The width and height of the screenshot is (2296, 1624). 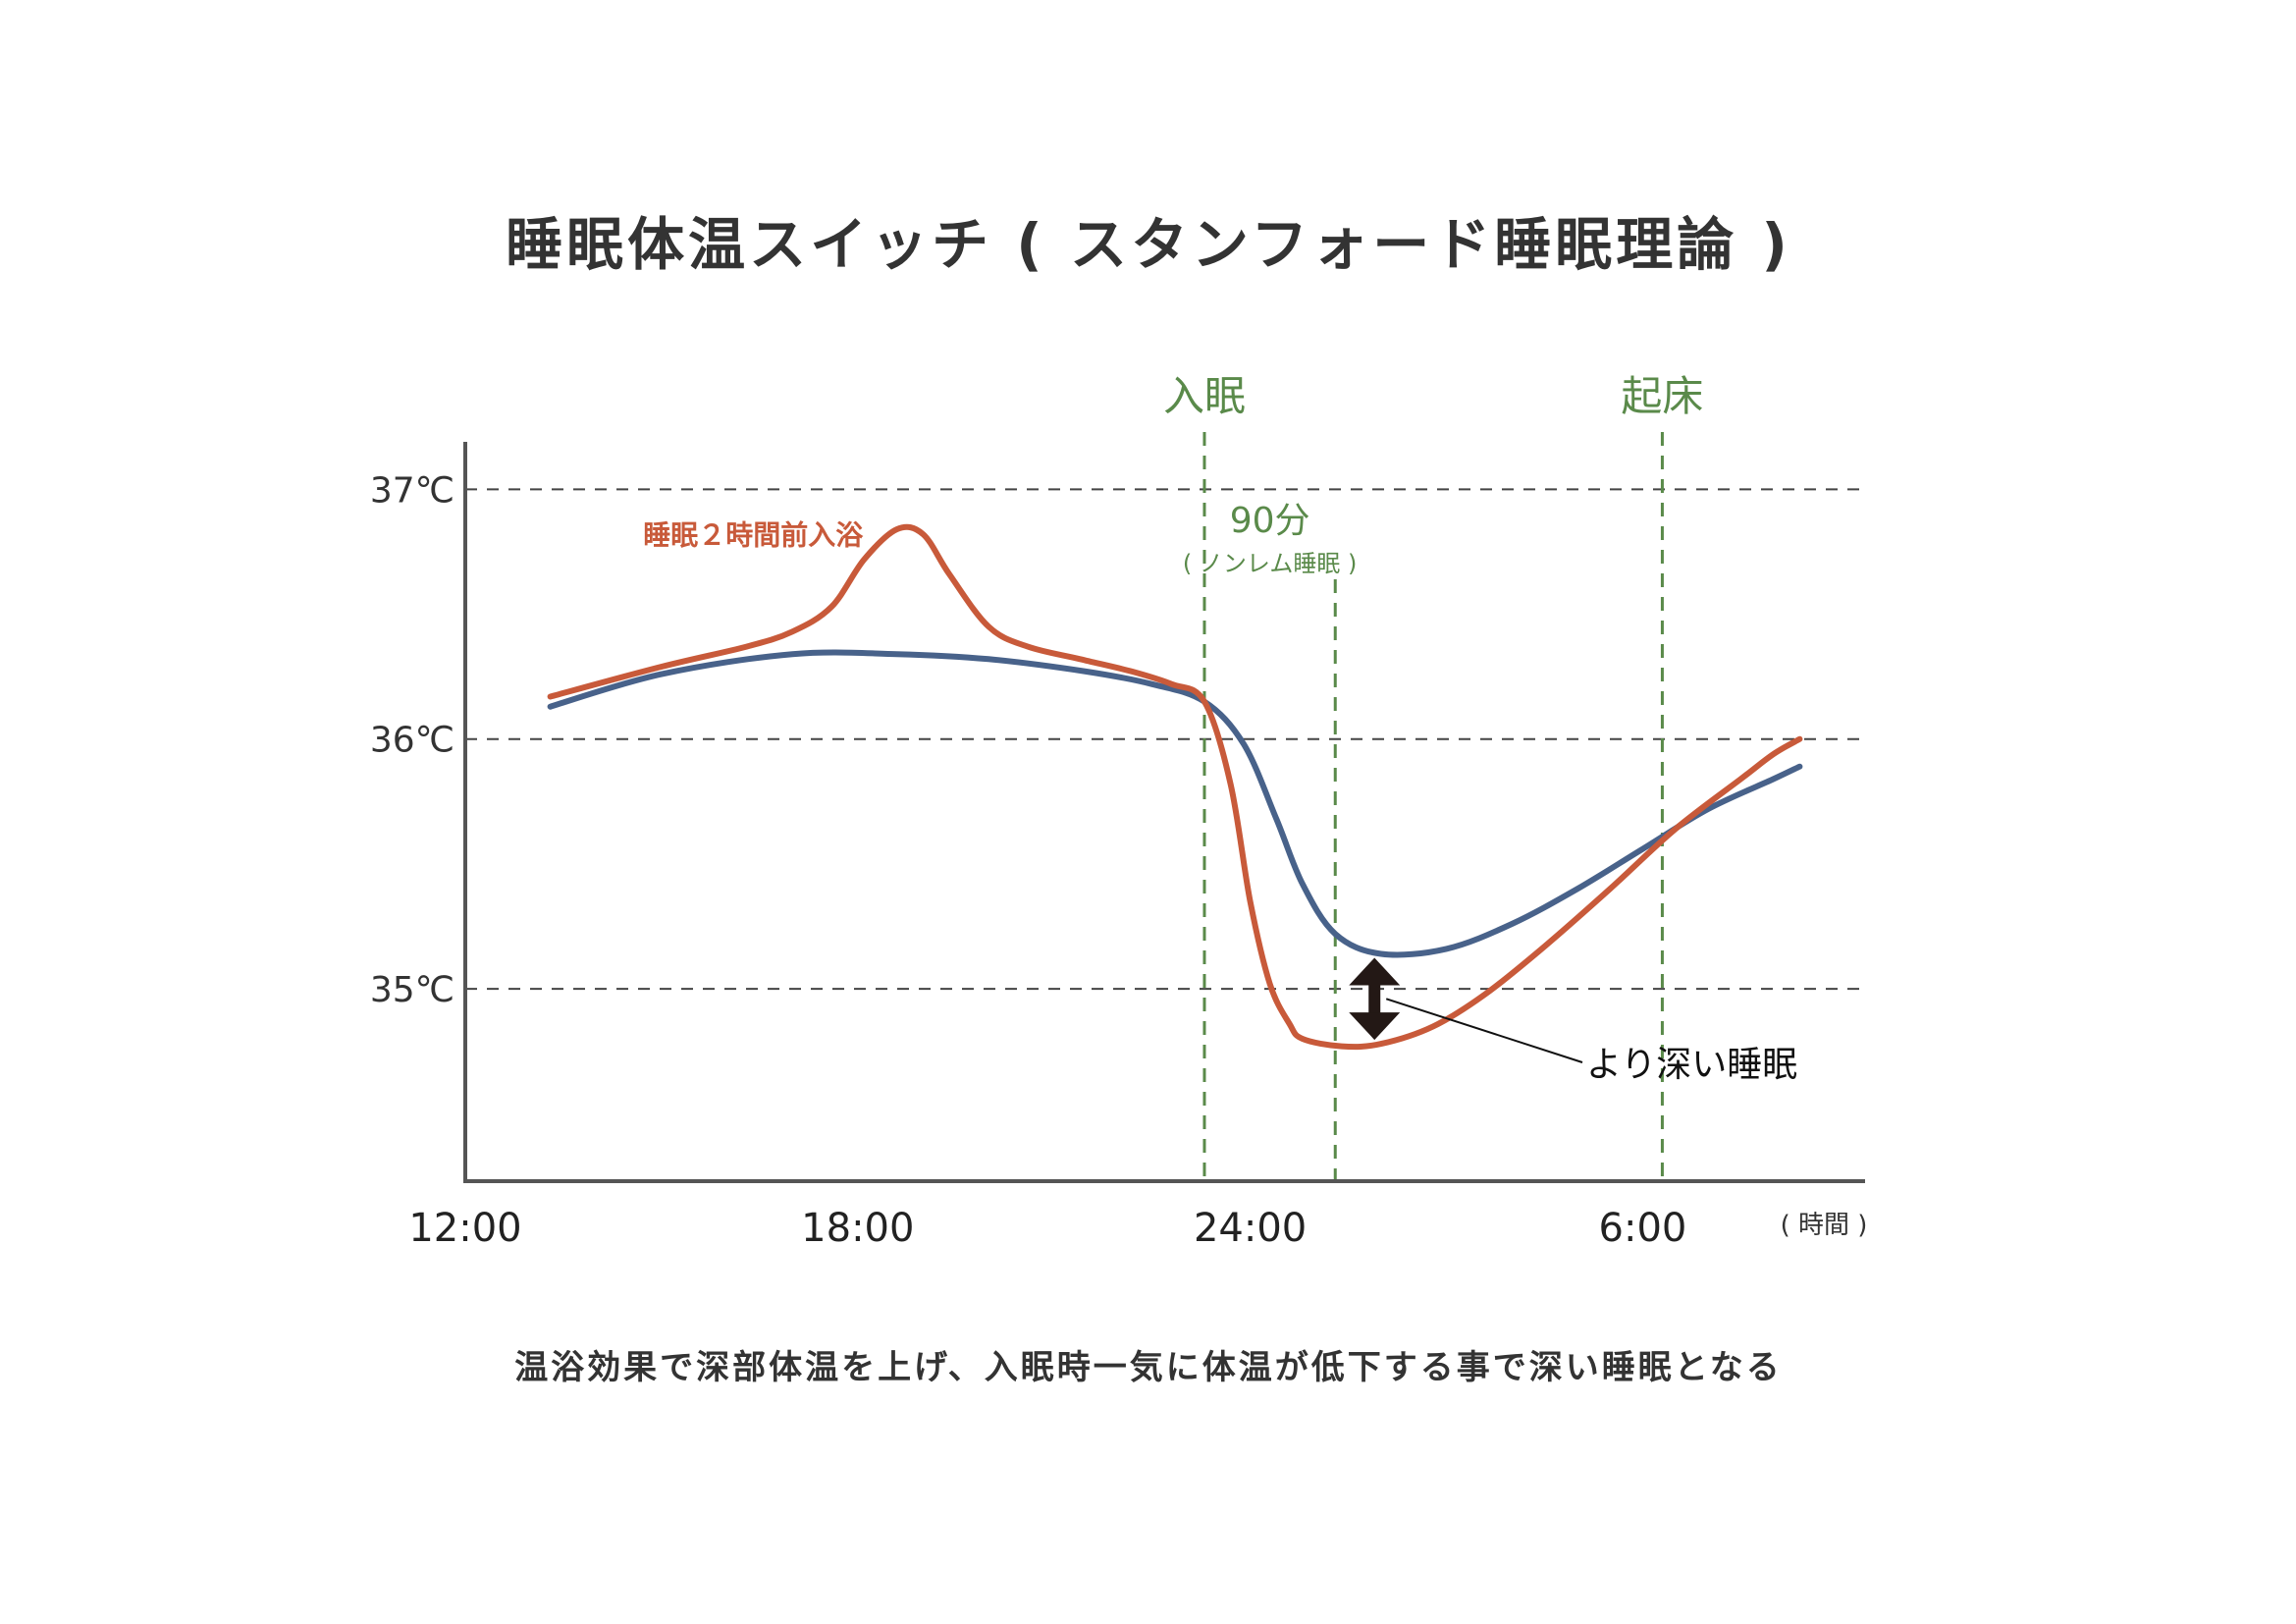 What do you see at coordinates (1662, 396) in the screenshot?
I see `marker-label-1: 起床` at bounding box center [1662, 396].